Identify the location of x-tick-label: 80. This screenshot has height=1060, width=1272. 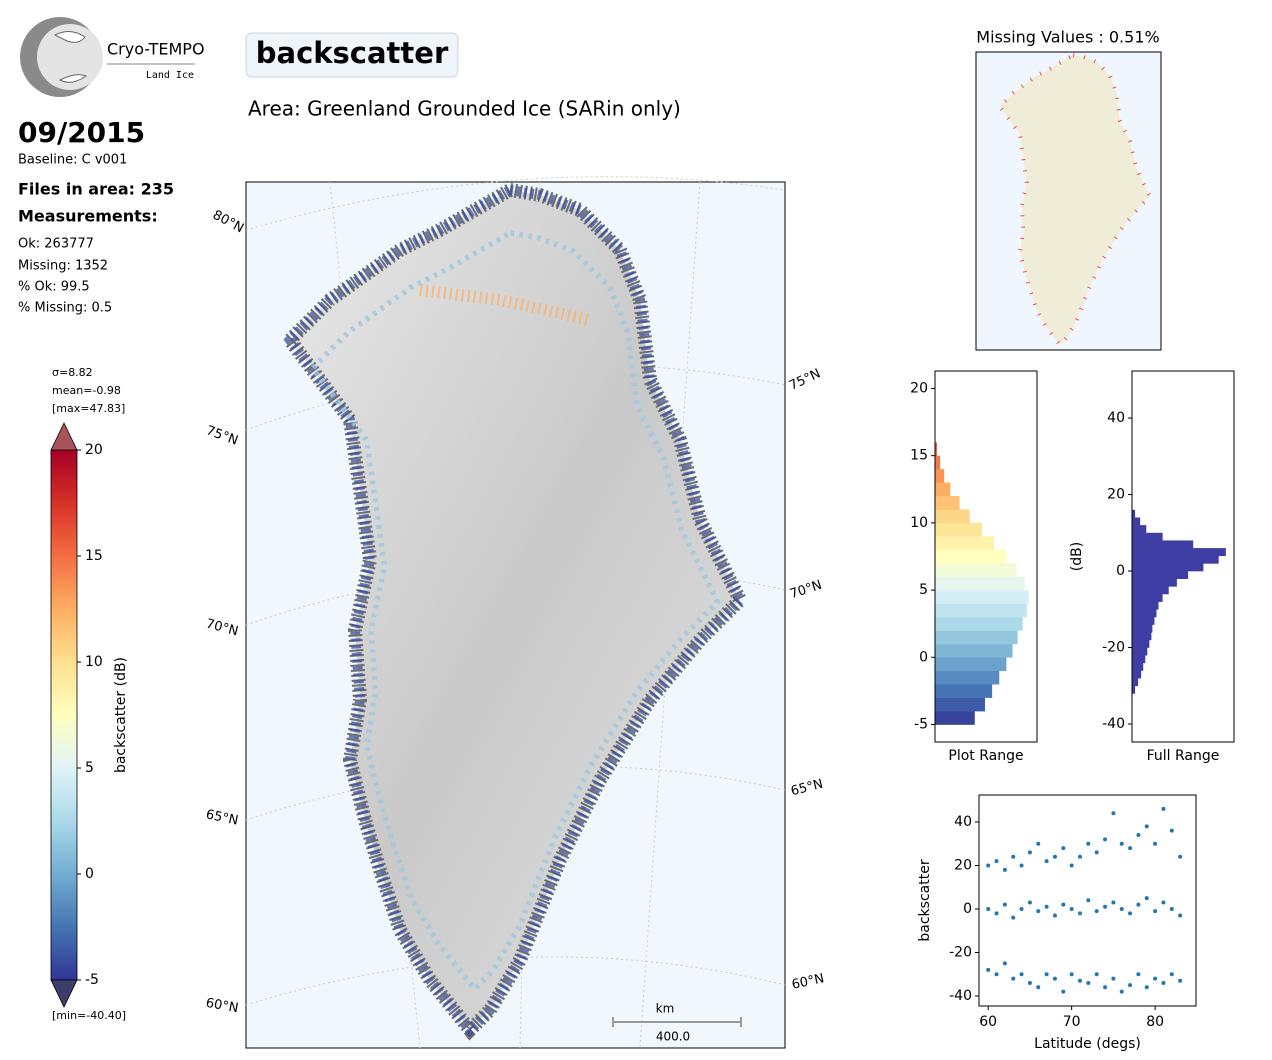
(1155, 1022).